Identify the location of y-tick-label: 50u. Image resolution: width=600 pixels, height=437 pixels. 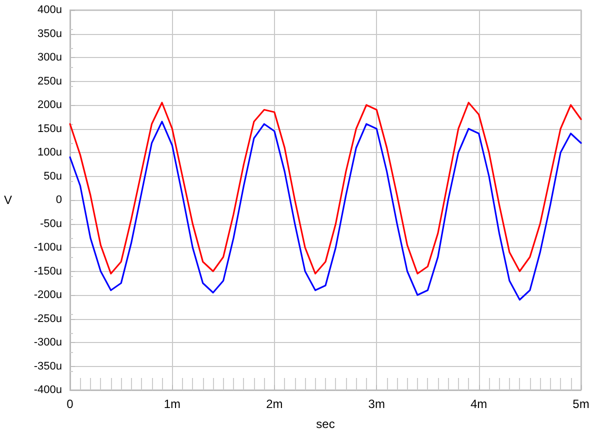
(53, 176).